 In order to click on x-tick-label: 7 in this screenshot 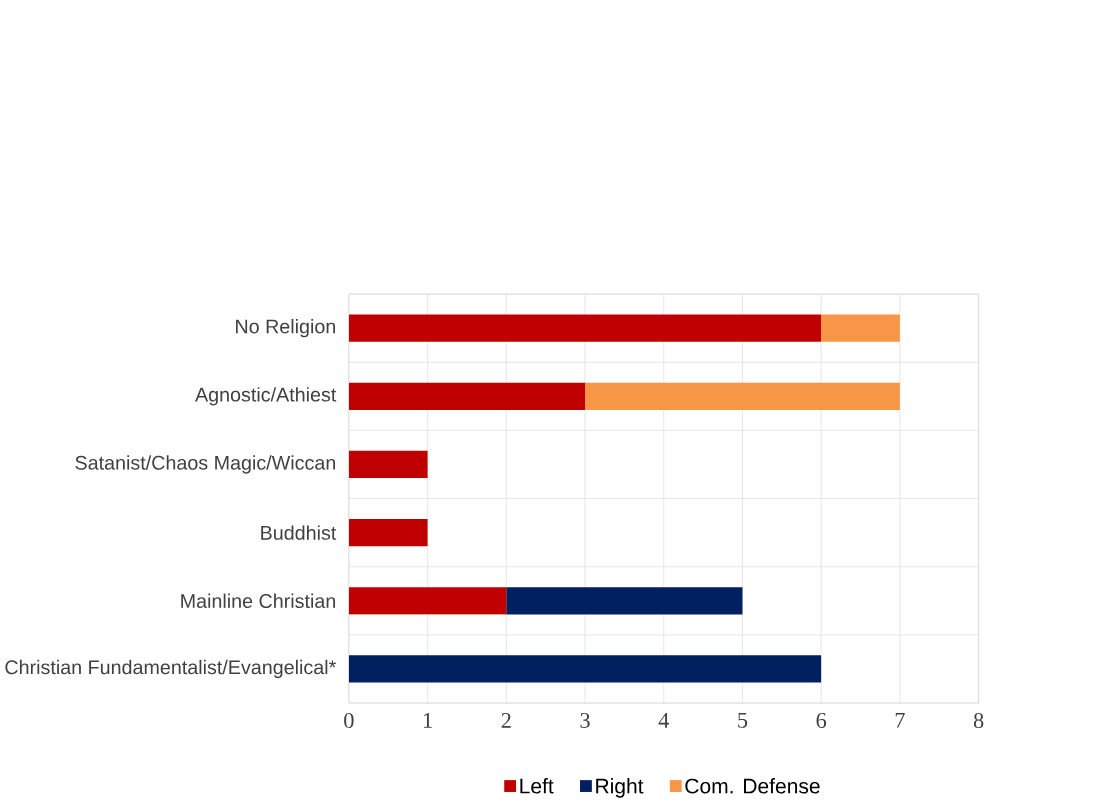, I will do `click(900, 720)`.